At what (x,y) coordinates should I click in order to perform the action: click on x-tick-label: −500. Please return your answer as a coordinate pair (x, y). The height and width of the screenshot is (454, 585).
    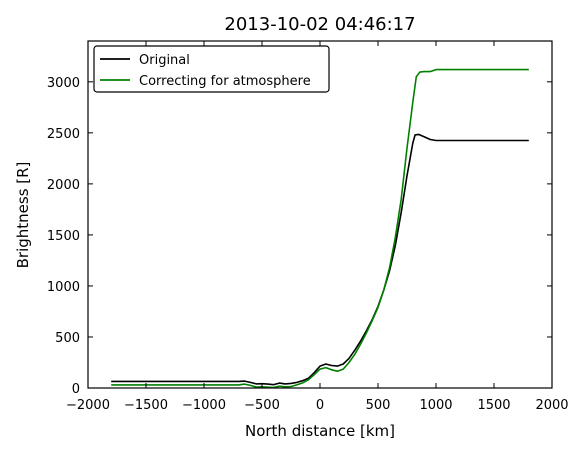
    Looking at the image, I should click on (262, 405).